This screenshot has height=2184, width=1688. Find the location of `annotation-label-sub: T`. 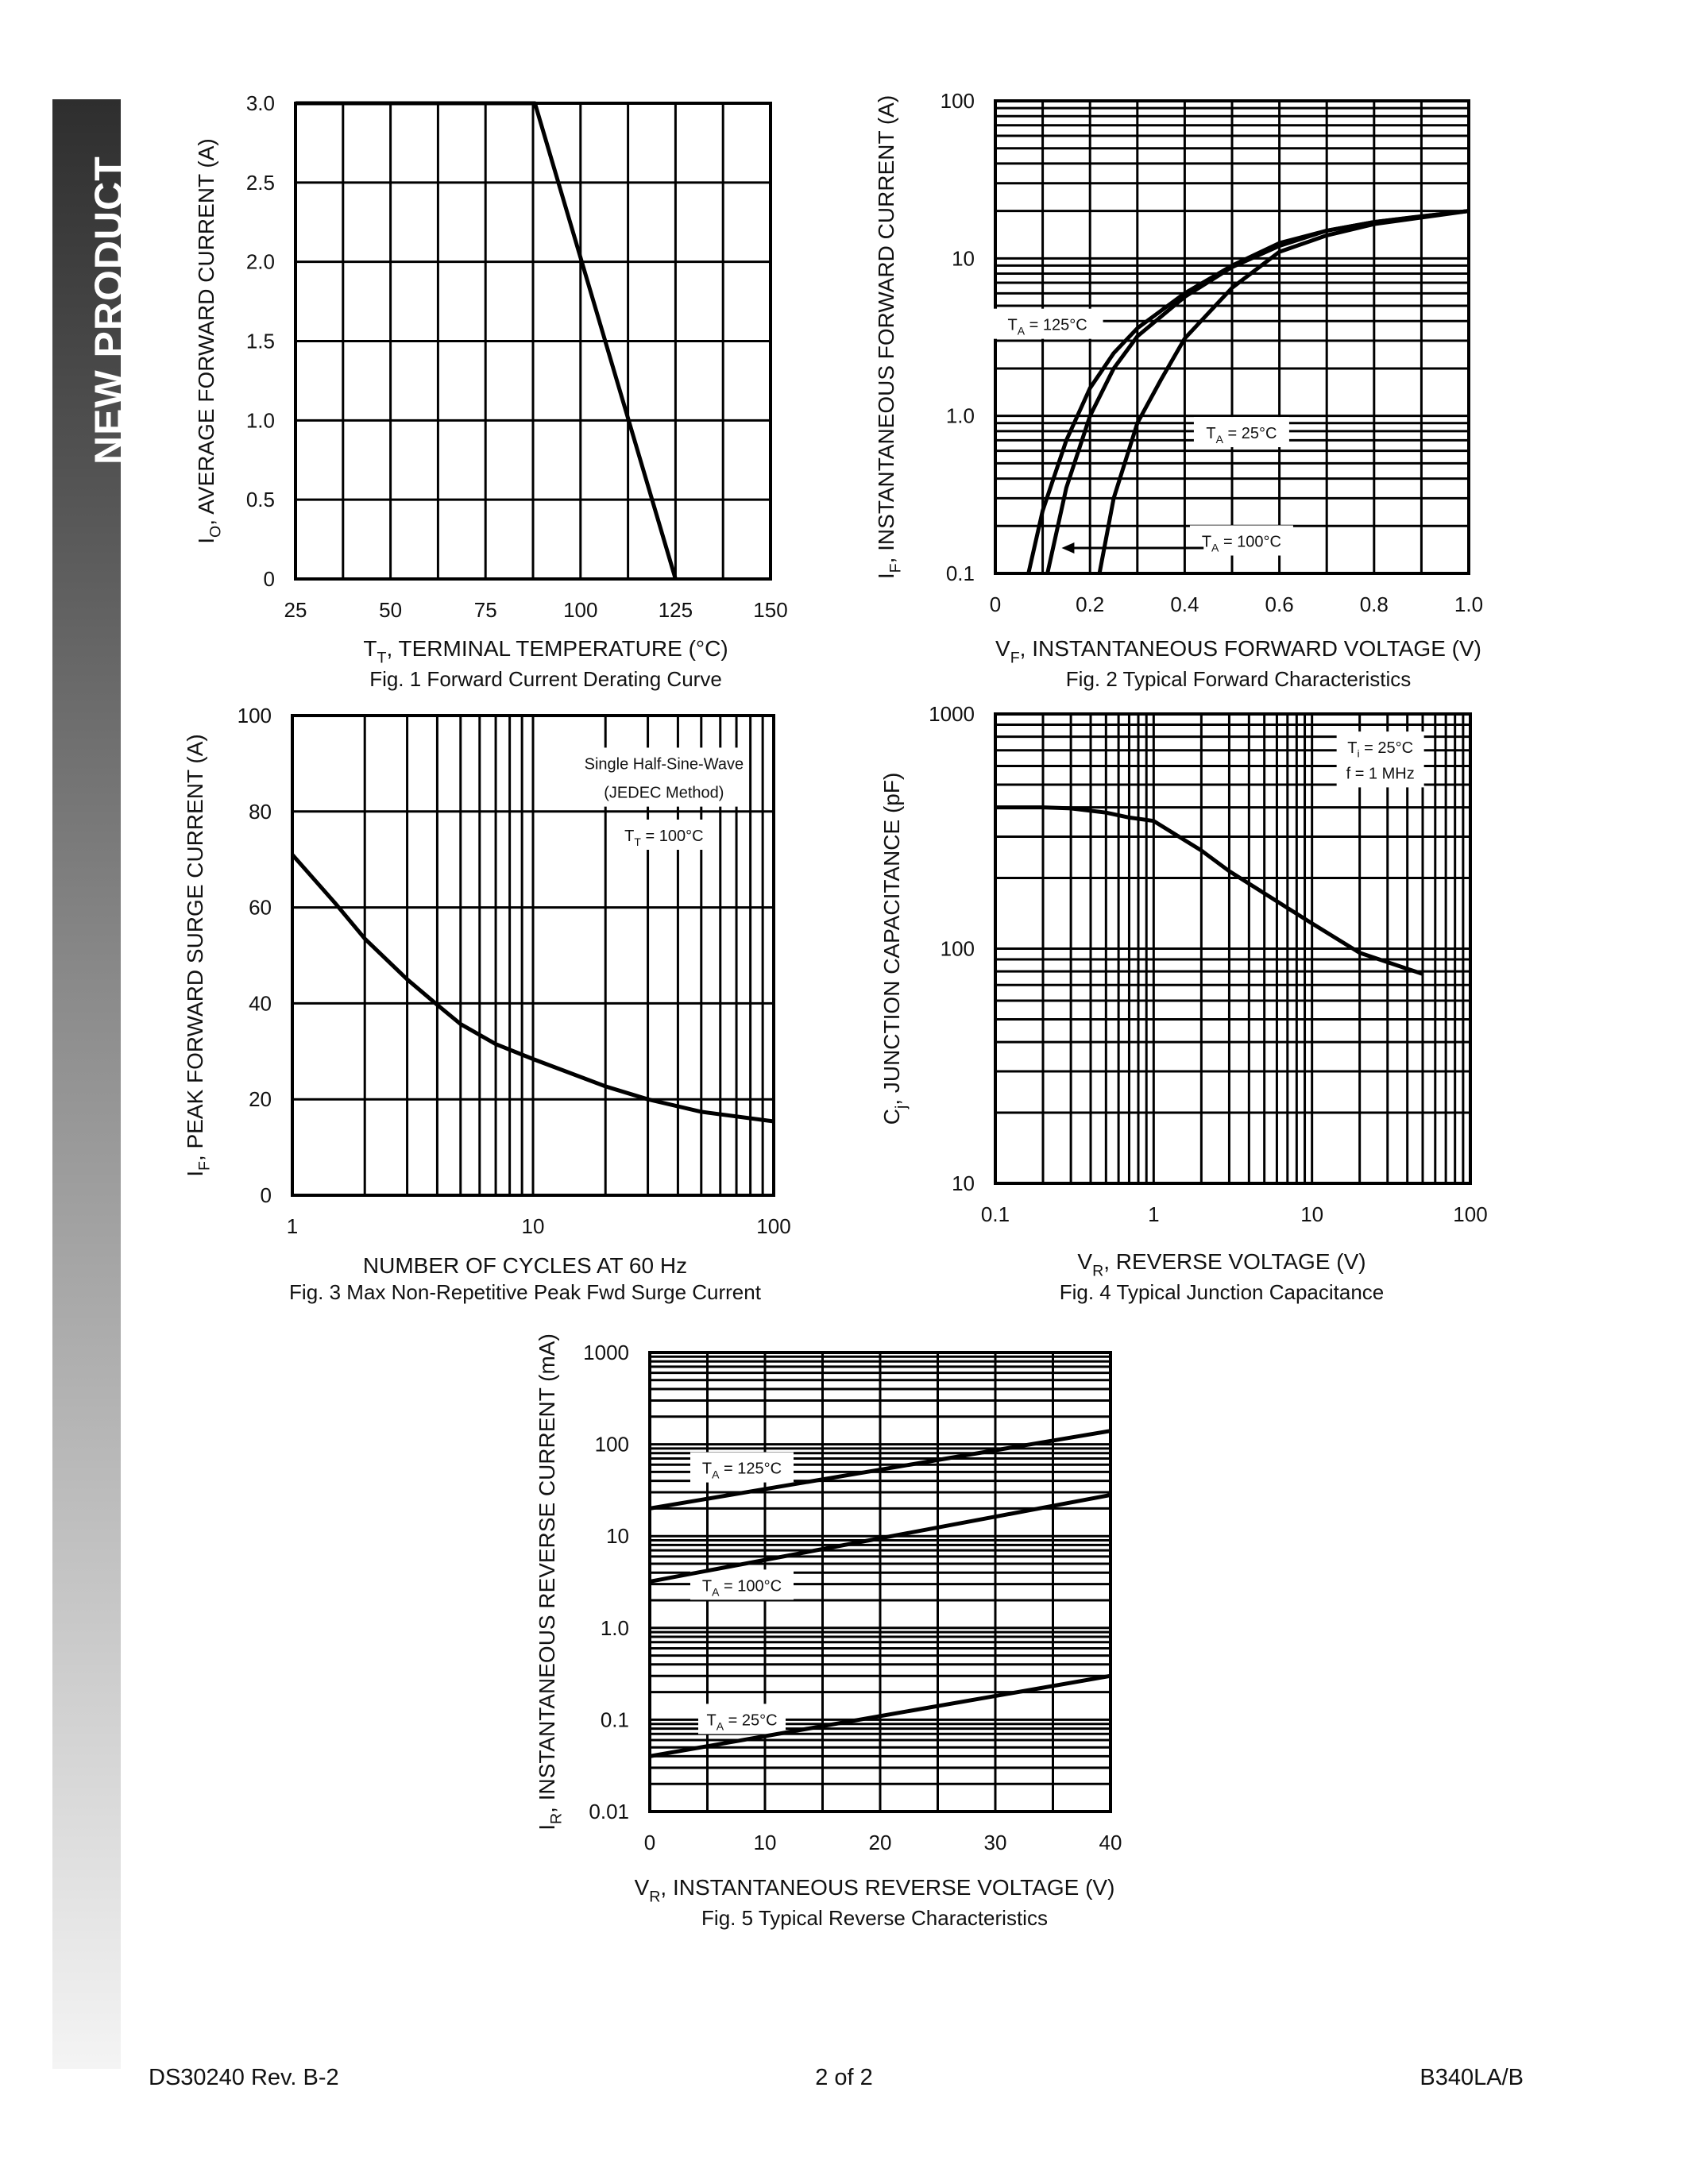

annotation-label-sub: T is located at coordinates (637, 841).